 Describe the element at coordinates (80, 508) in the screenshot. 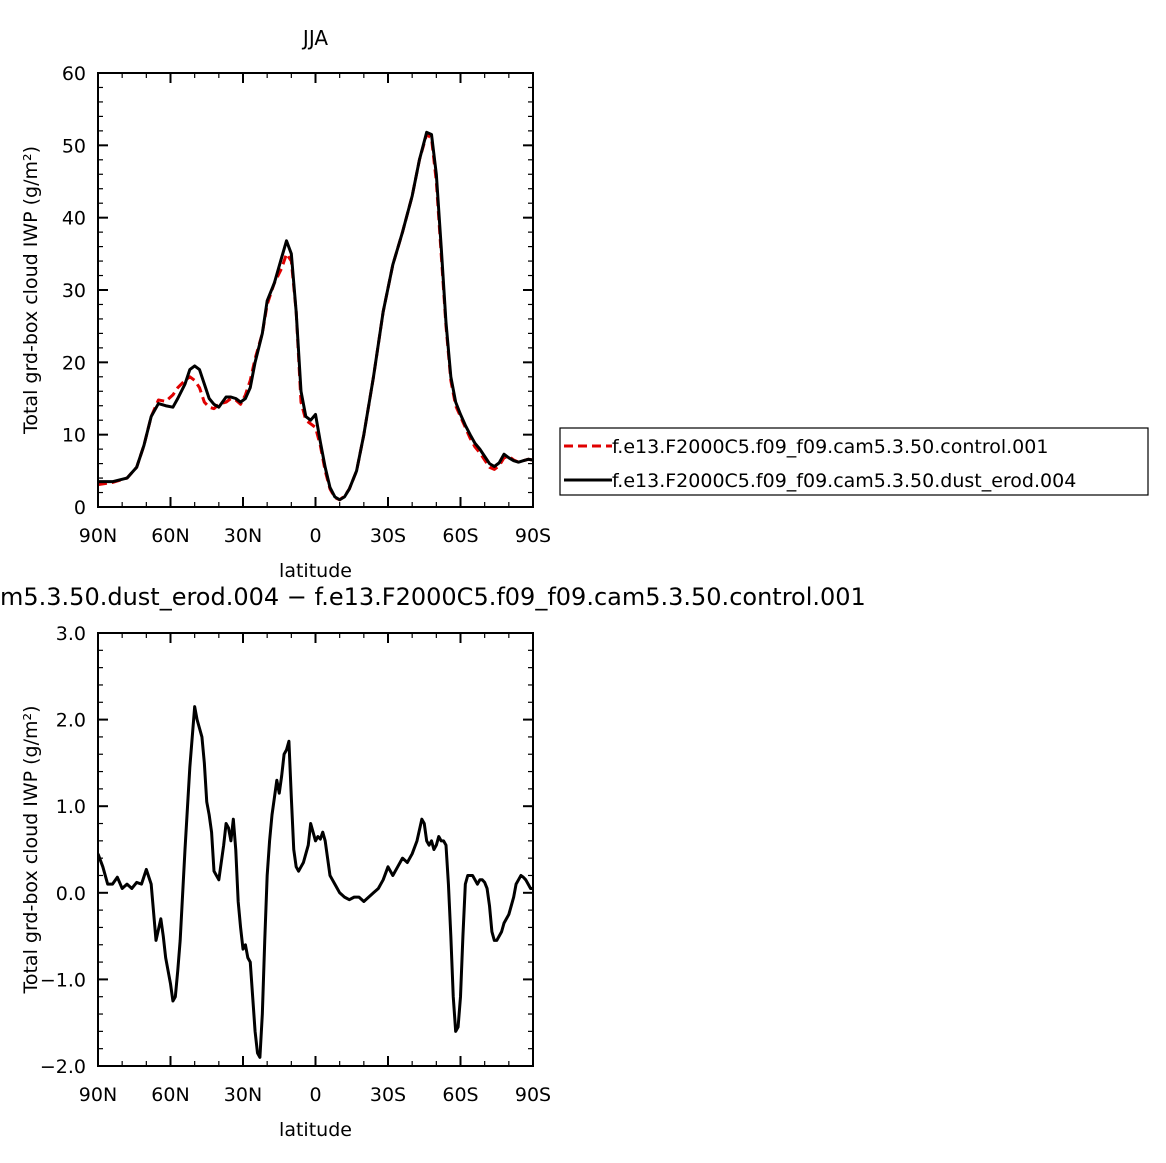

I see `y-tick-label: 0` at that location.